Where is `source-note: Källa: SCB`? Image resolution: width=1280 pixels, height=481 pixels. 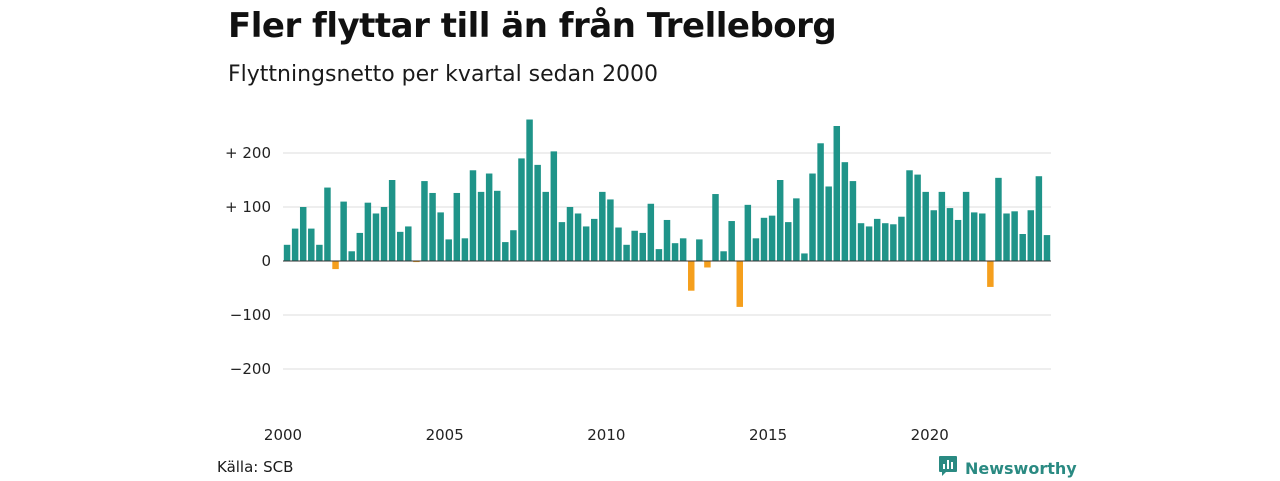
source-note: Källa: SCB is located at coordinates (255, 467).